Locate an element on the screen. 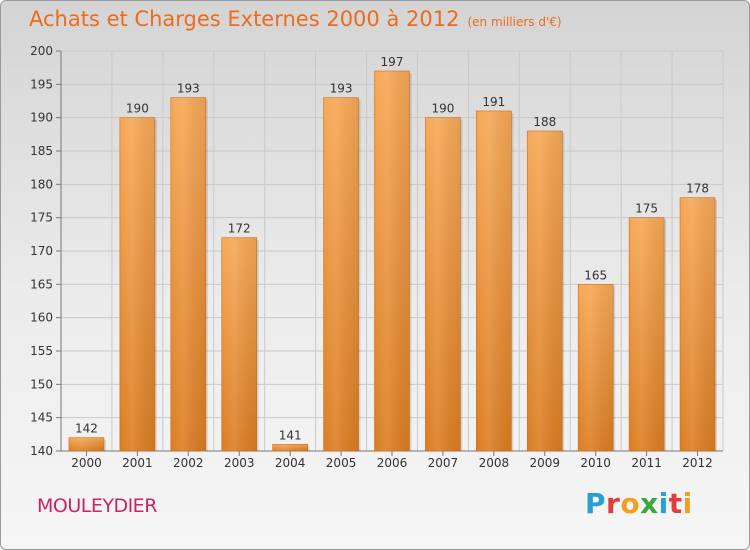  proxiti-logo: Proxiti is located at coordinates (639, 503).